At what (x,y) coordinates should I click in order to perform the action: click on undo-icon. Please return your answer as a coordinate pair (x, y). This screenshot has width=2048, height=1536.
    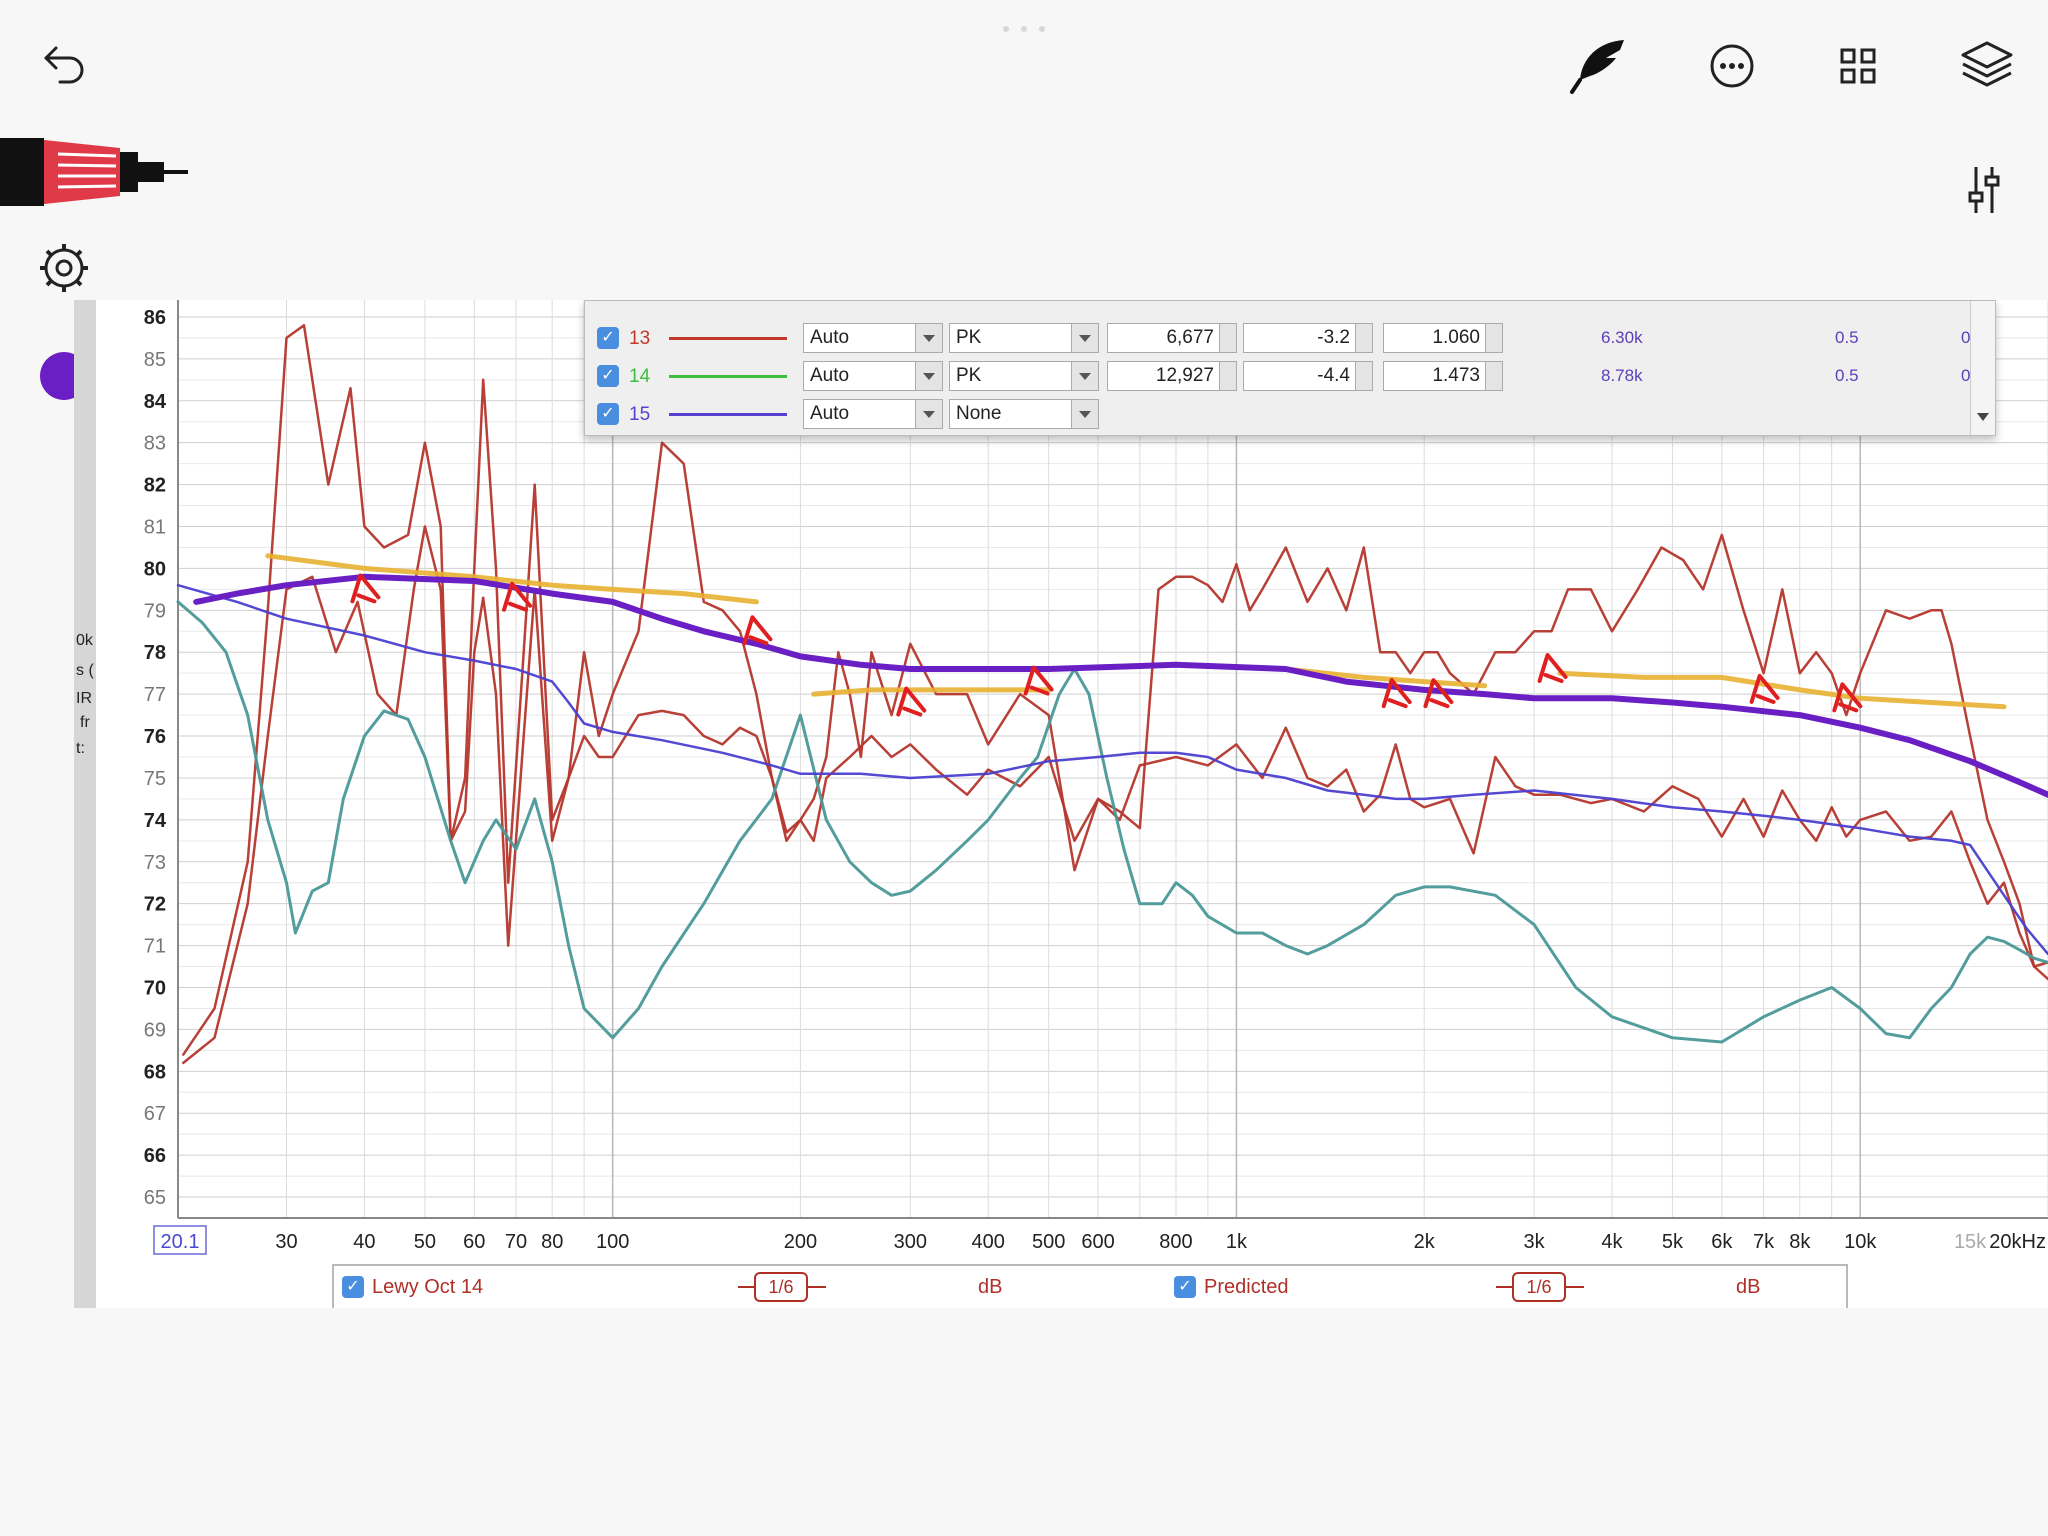
    Looking at the image, I should click on (64, 64).